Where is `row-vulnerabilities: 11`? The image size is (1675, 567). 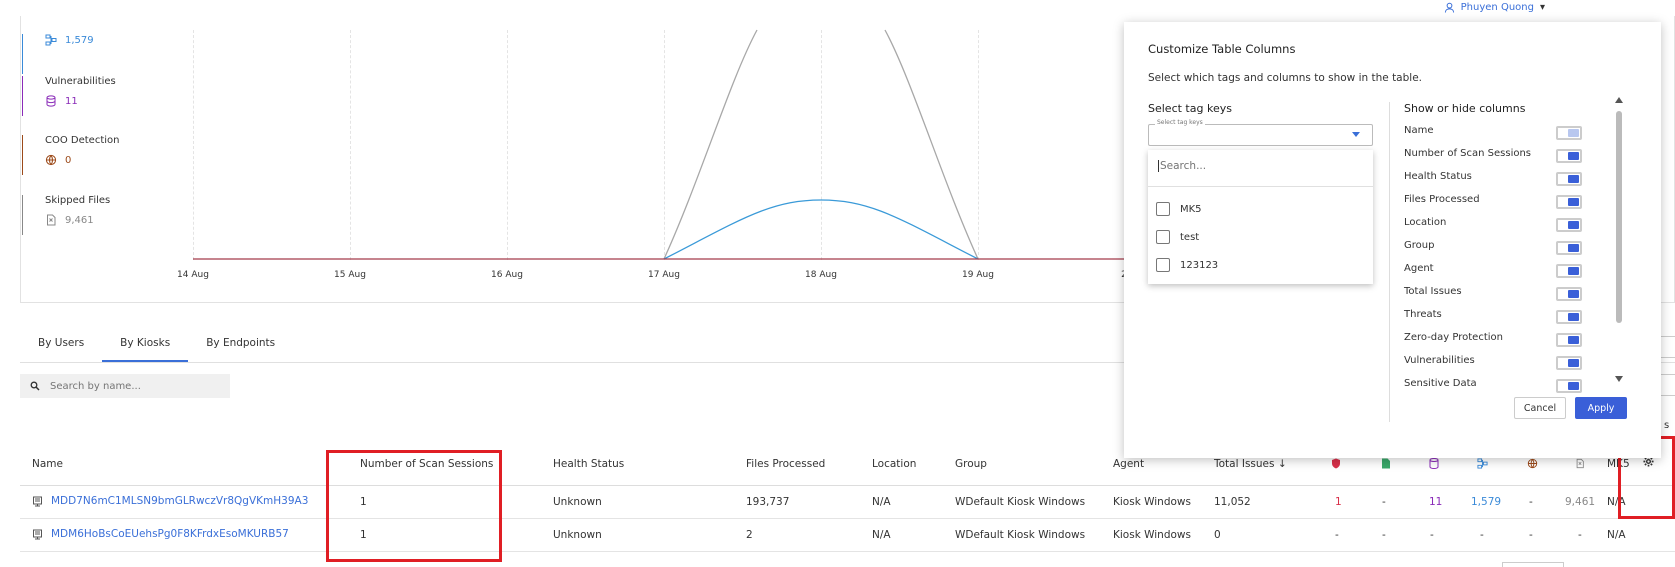
row-vulnerabilities: 11 is located at coordinates (1436, 502).